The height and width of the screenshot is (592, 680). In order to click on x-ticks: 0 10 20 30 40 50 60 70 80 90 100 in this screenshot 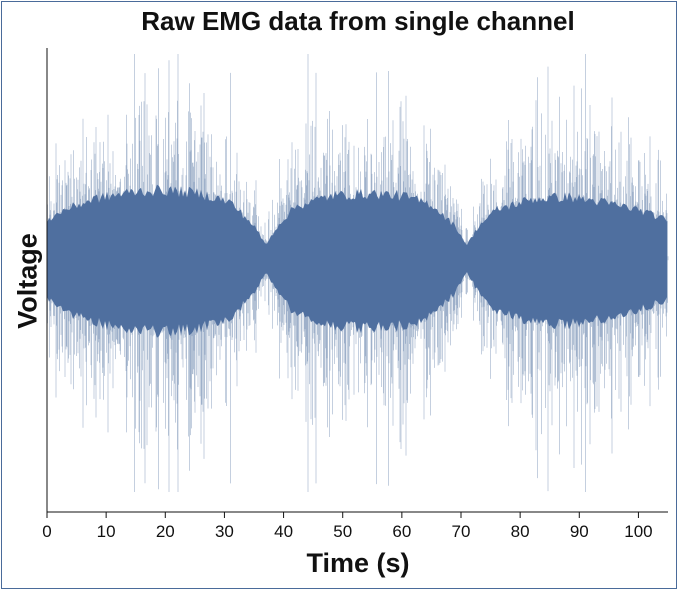, I will do `click(347, 526)`.